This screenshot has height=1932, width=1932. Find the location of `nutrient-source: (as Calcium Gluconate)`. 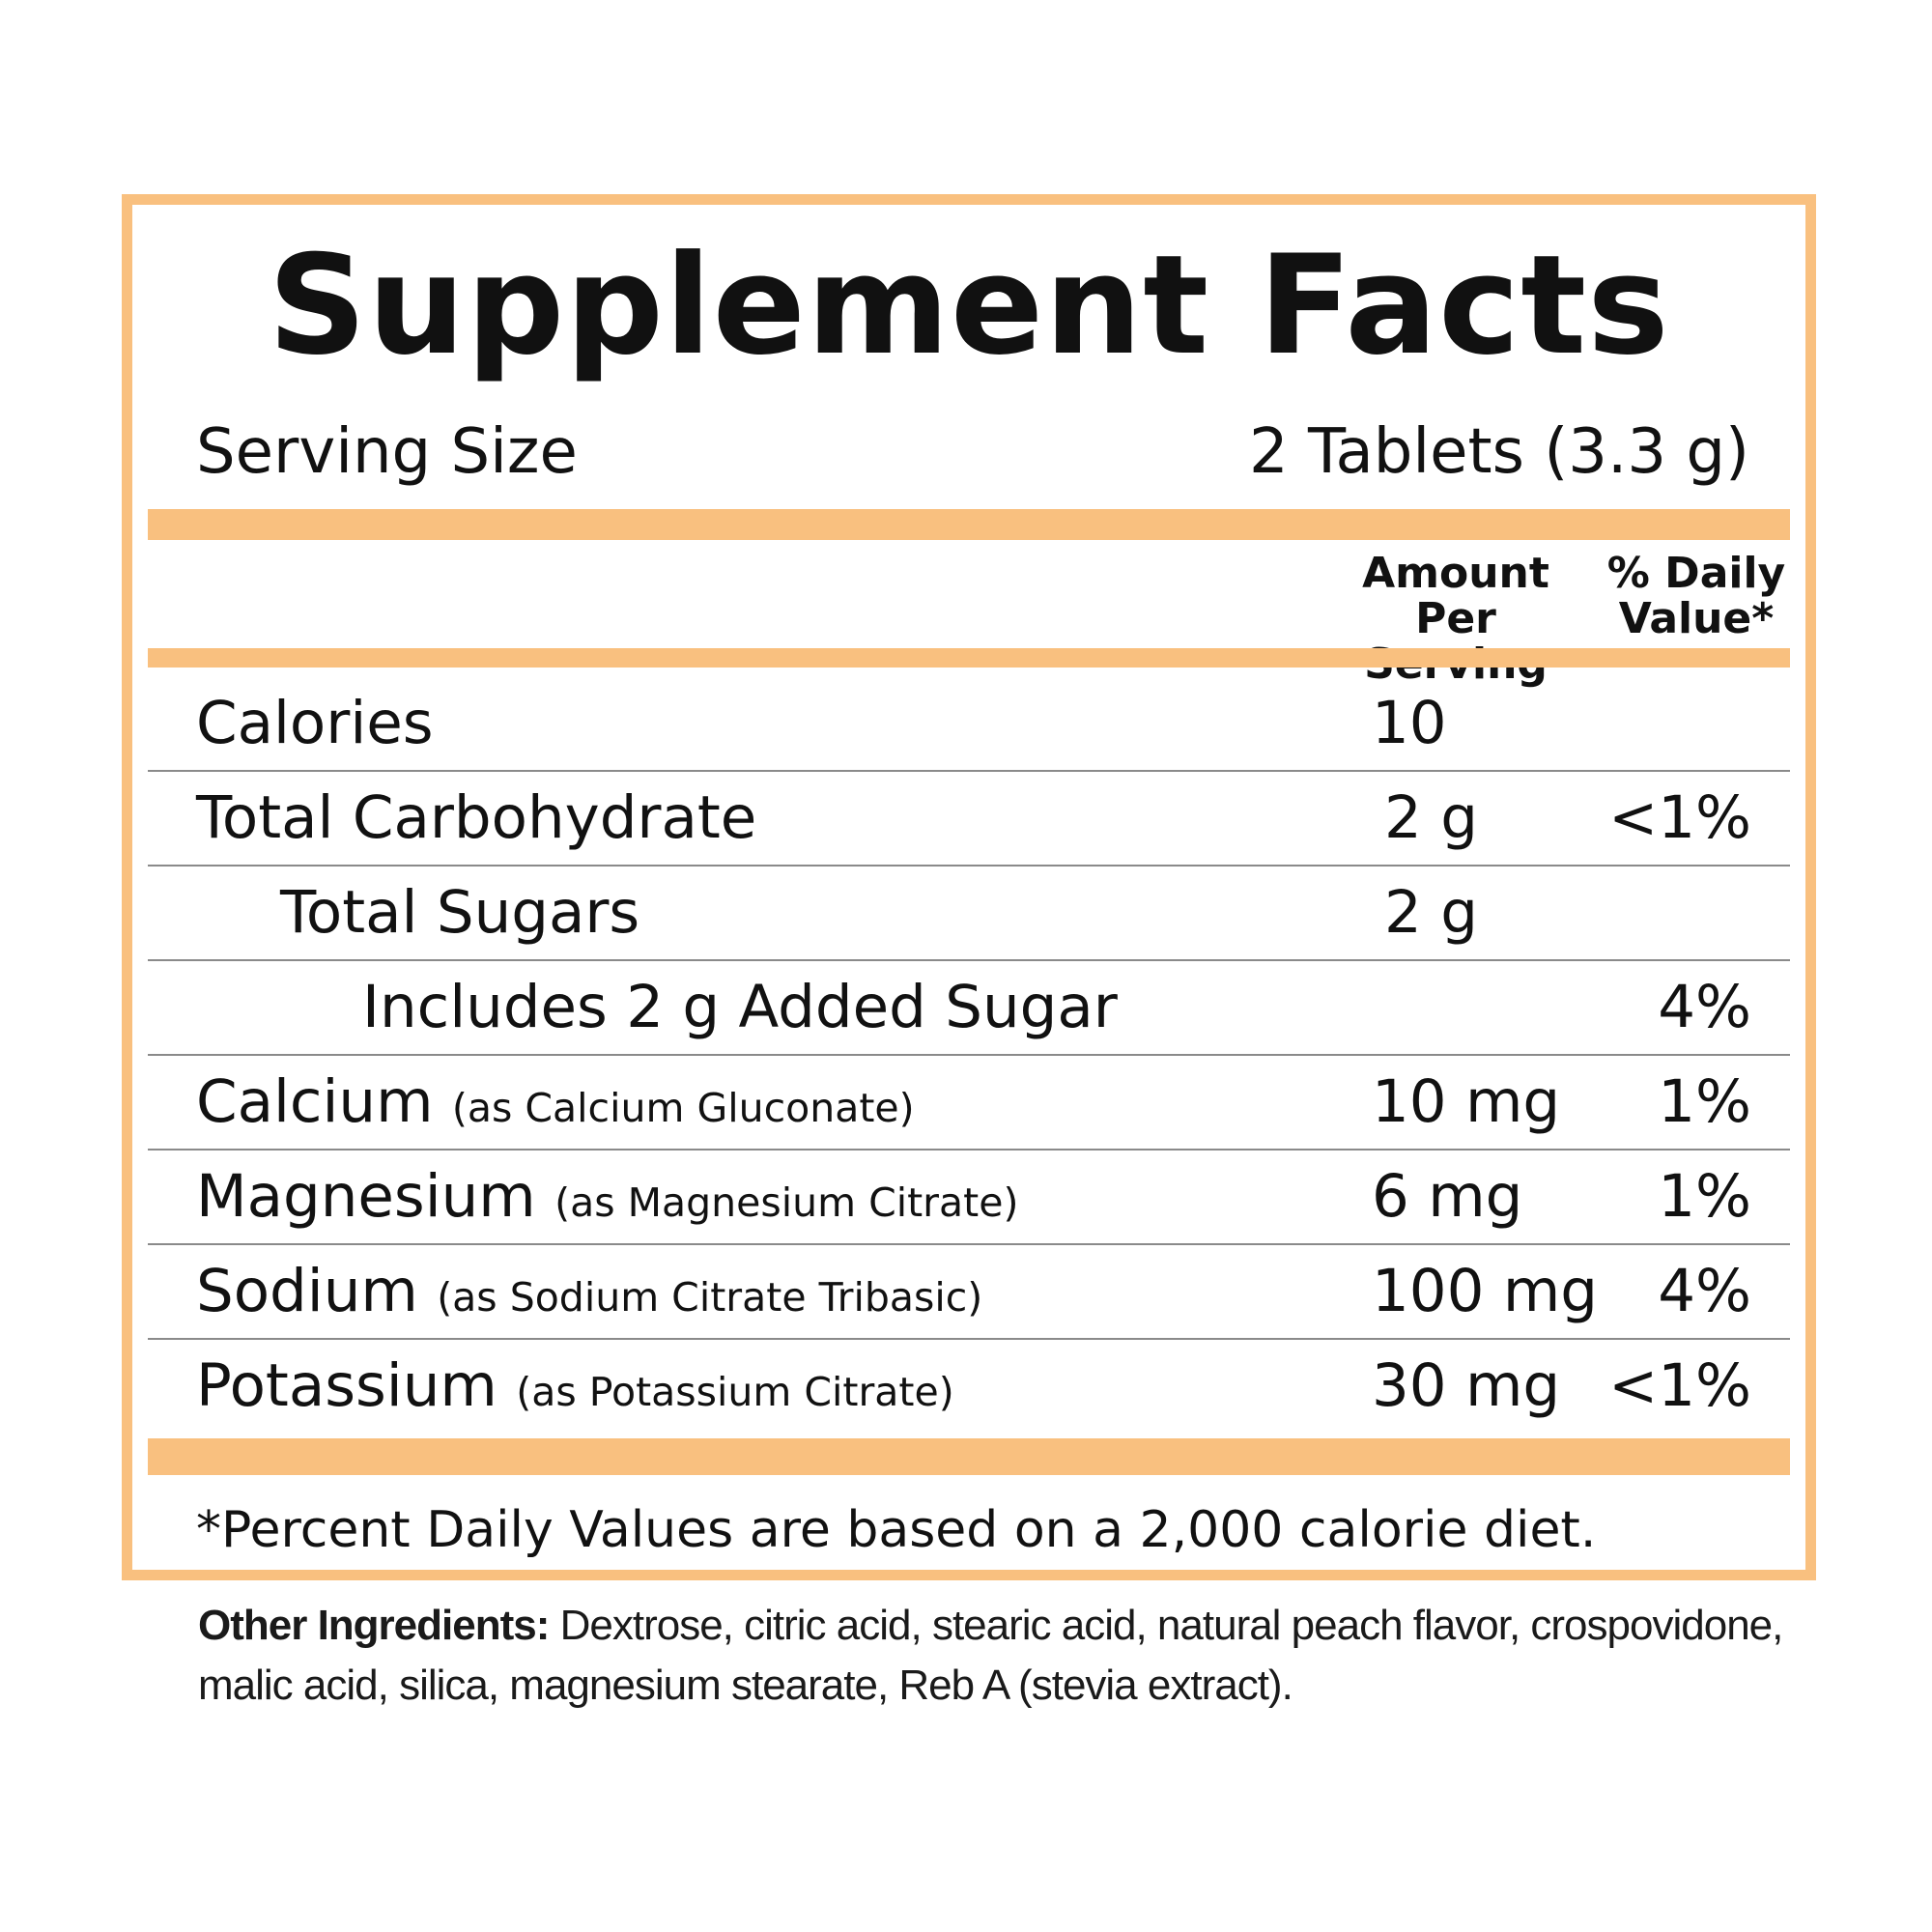

nutrient-source: (as Calcium Gluconate) is located at coordinates (683, 1108).